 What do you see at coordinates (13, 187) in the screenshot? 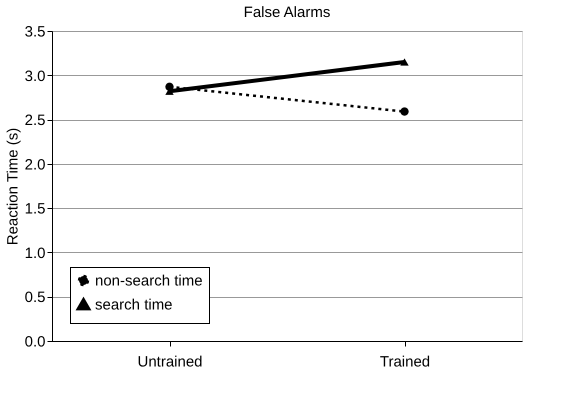
I see `y-axis-title: Reaction Time (s)` at bounding box center [13, 187].